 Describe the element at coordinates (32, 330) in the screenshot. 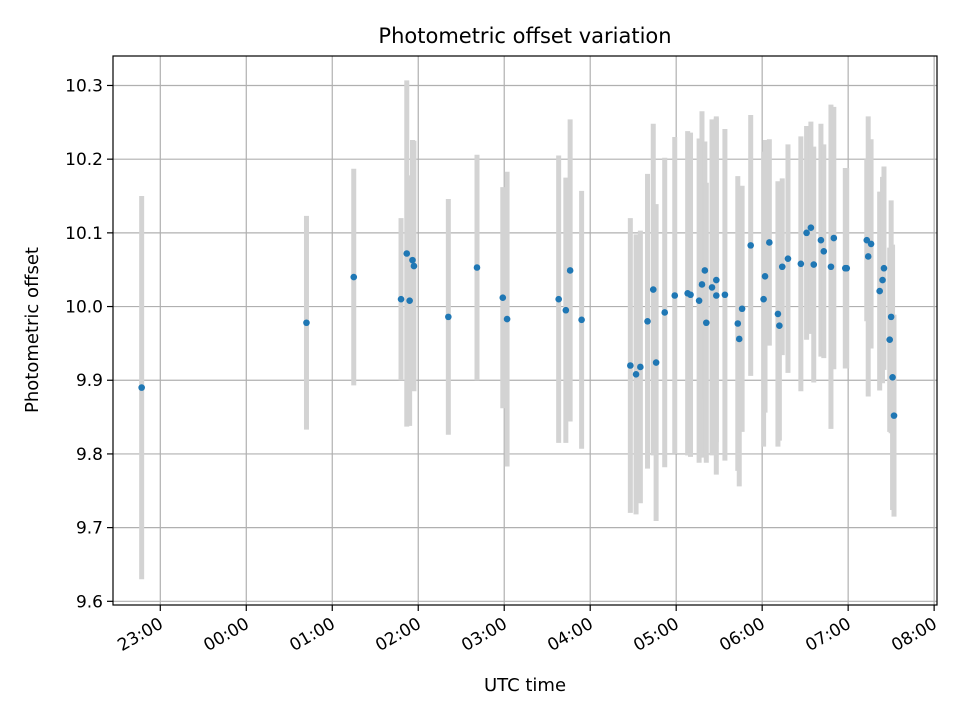

I see `y-axis-label: Photometric offset` at that location.